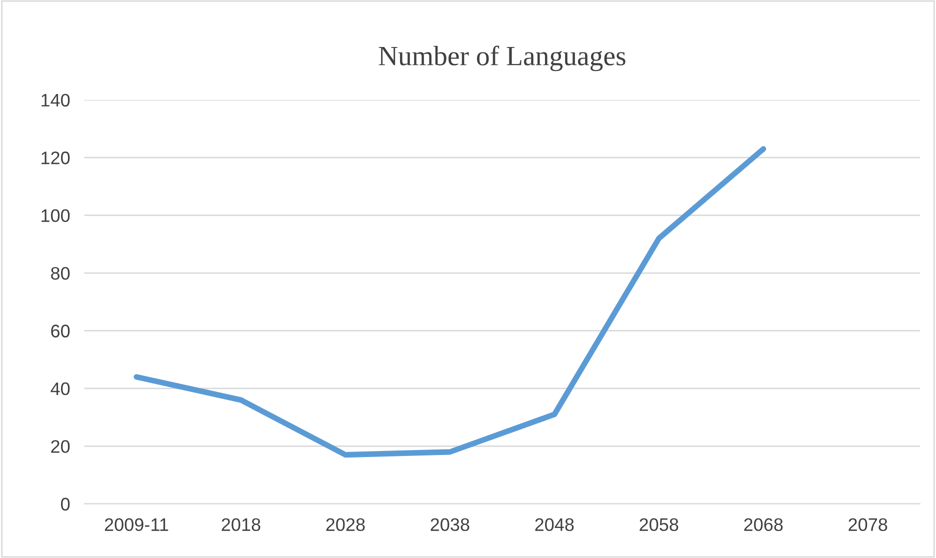  What do you see at coordinates (241, 525) in the screenshot?
I see `x-tick-label: 2018` at bounding box center [241, 525].